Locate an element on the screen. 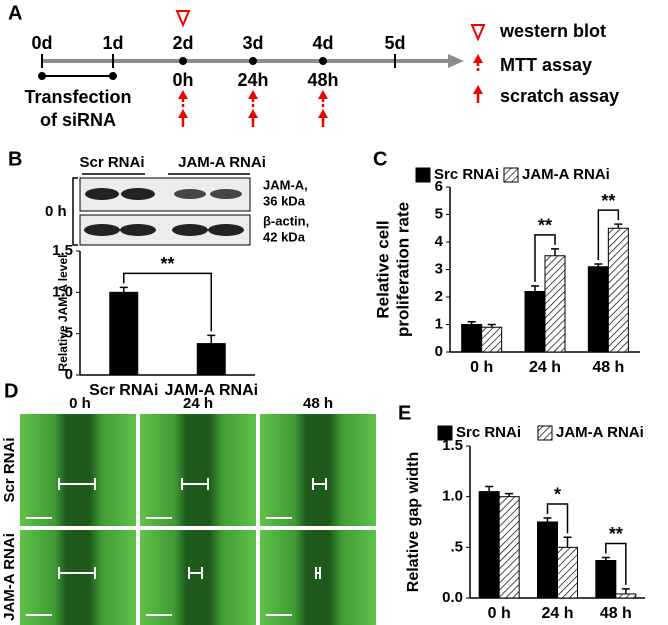  legend-label: MTT assay is located at coordinates (546, 65).